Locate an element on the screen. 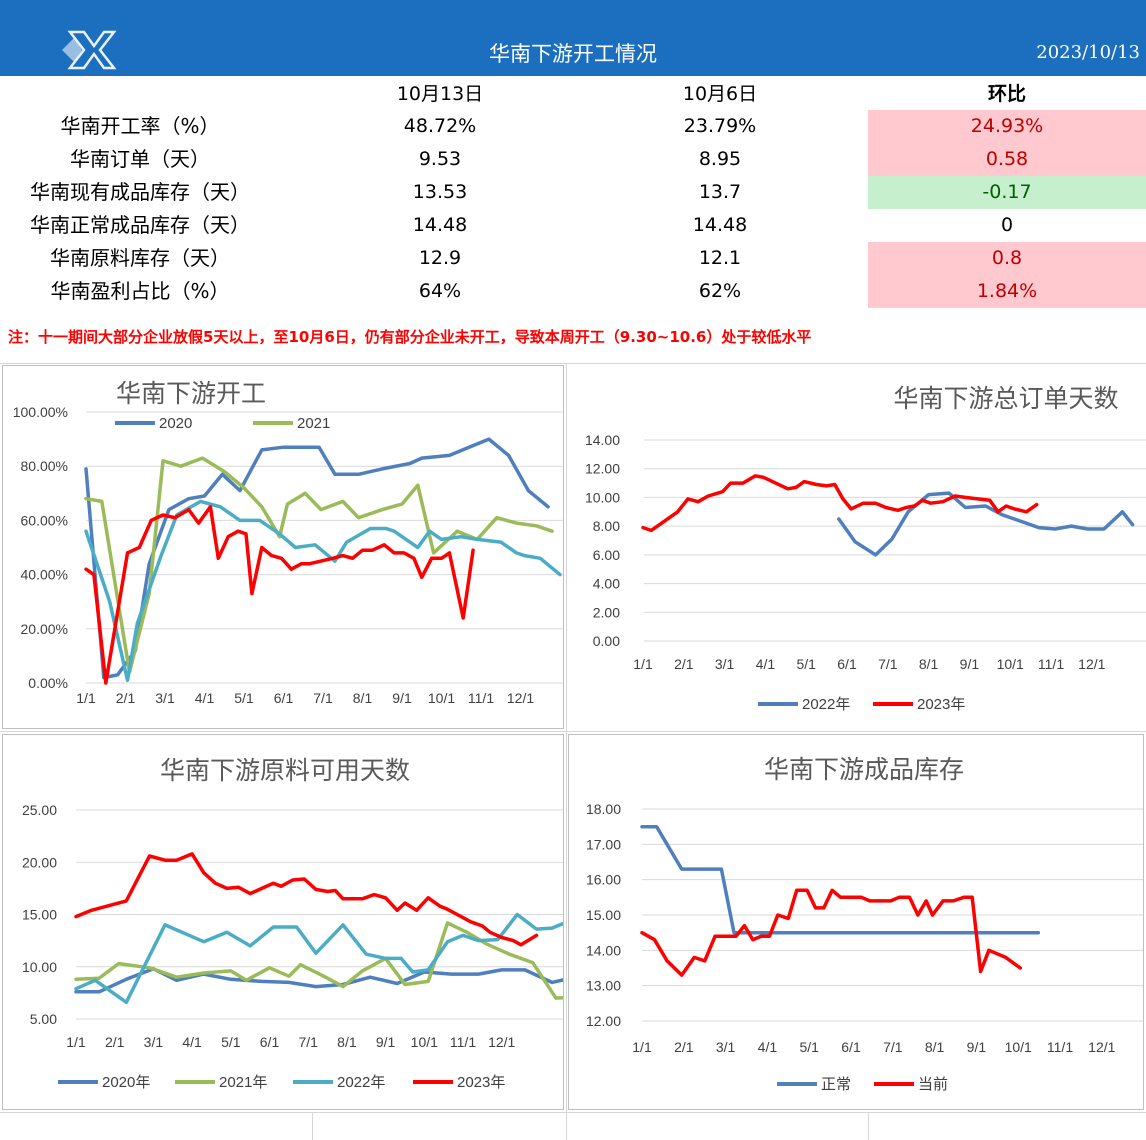 The image size is (1146, 1140). y-tick-label: 0.00% is located at coordinates (48, 683).